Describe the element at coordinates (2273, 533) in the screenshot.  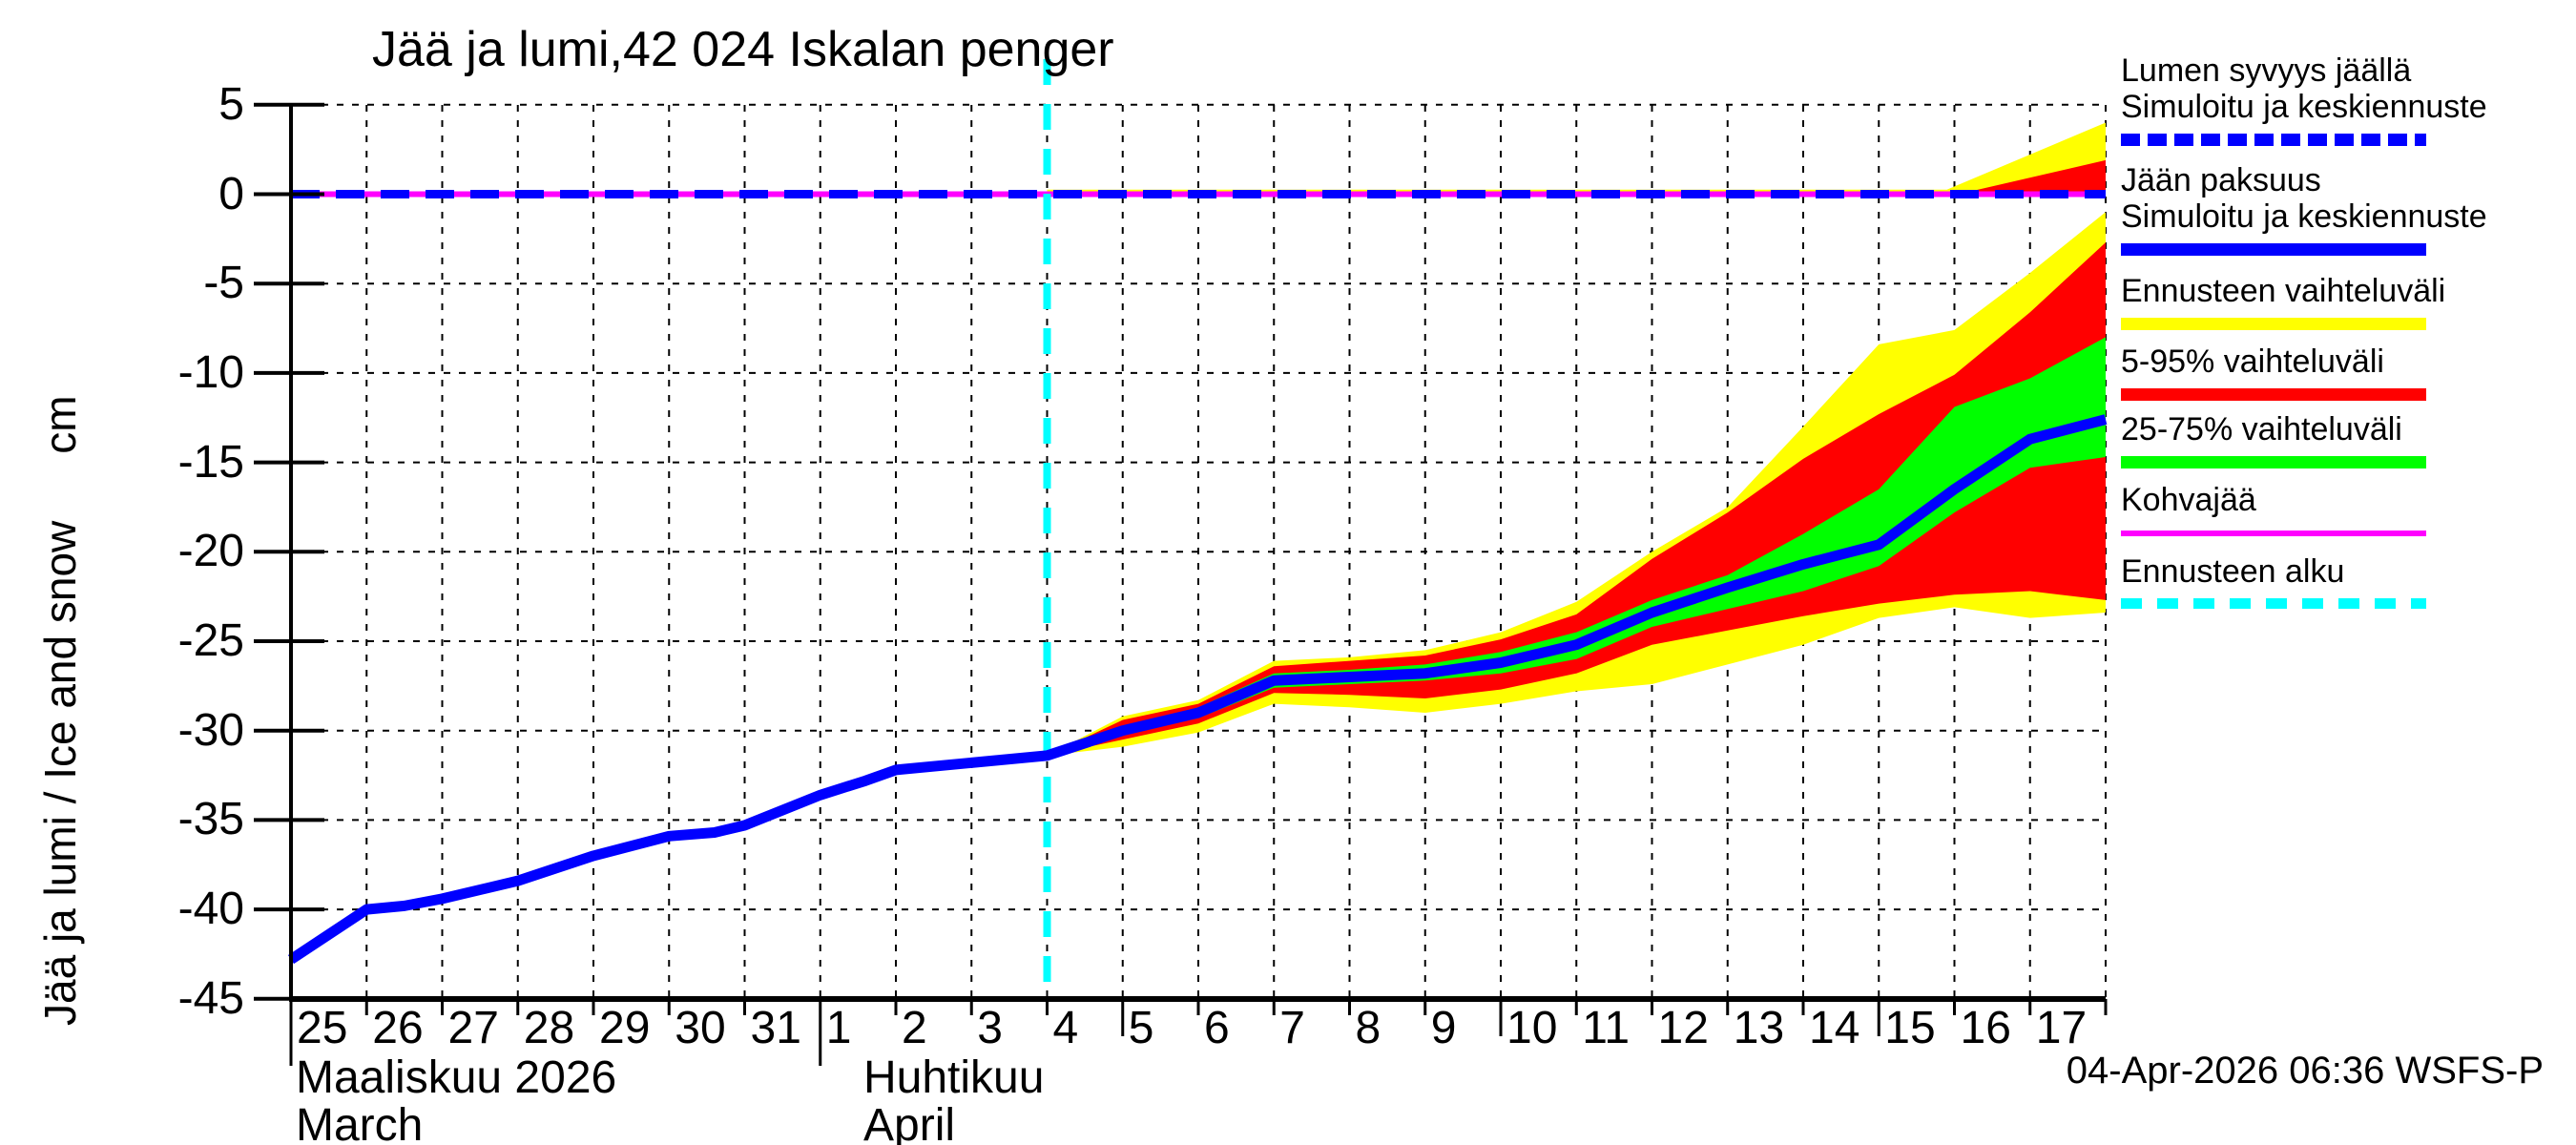
I see `magenta-line-swatch` at that location.